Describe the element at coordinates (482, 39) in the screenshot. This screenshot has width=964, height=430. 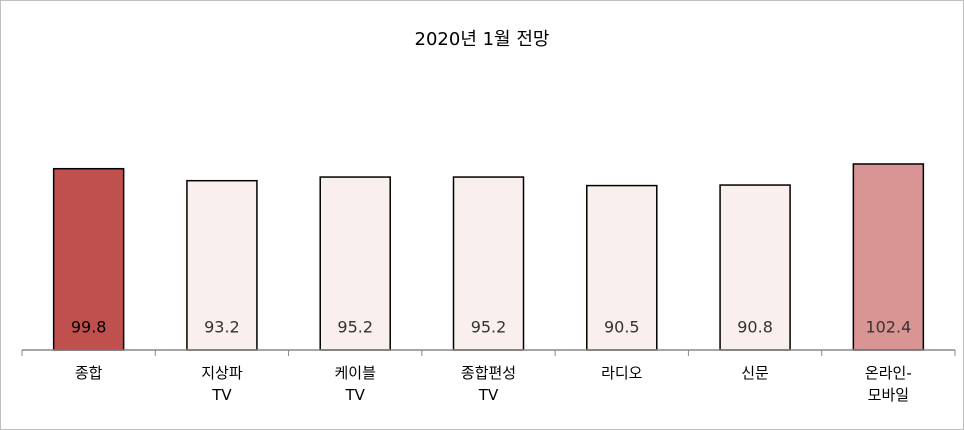
I see `chart-title: 2020년 1월 전망` at that location.